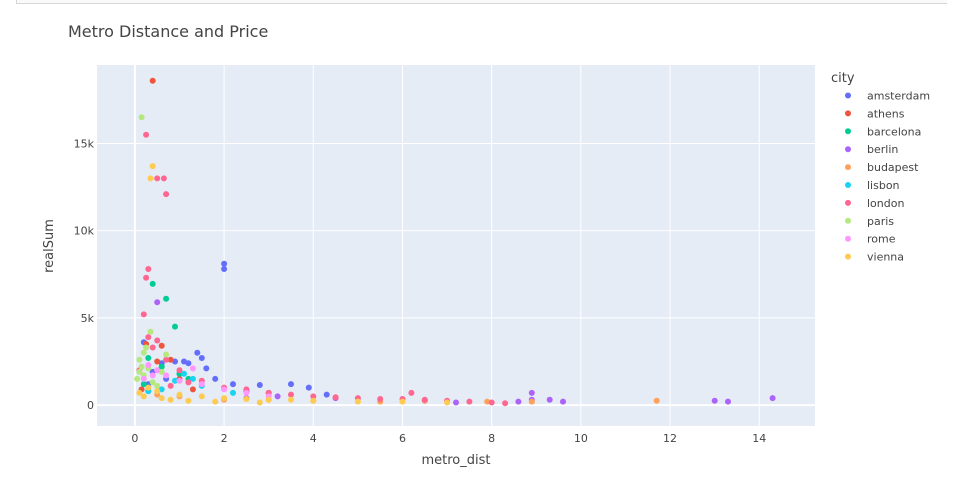  I want to click on legend-item-rome: rome, so click(870, 239).